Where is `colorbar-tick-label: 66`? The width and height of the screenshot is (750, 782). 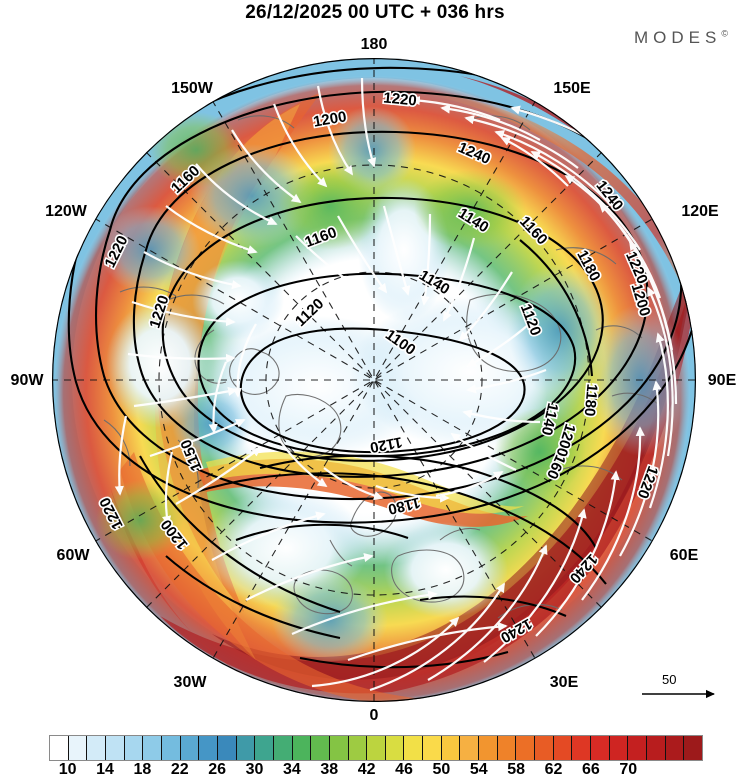 colorbar-tick-label: 66 is located at coordinates (590, 769).